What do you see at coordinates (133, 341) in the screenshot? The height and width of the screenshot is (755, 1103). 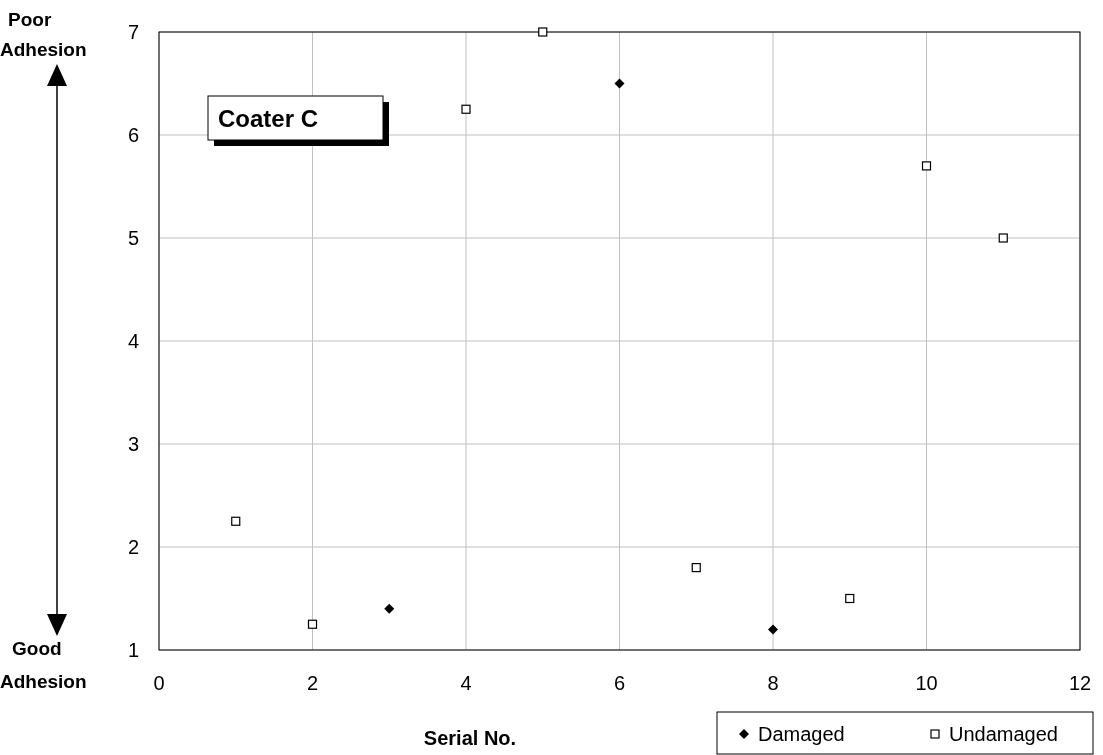 I see `y-tick-label: 4` at bounding box center [133, 341].